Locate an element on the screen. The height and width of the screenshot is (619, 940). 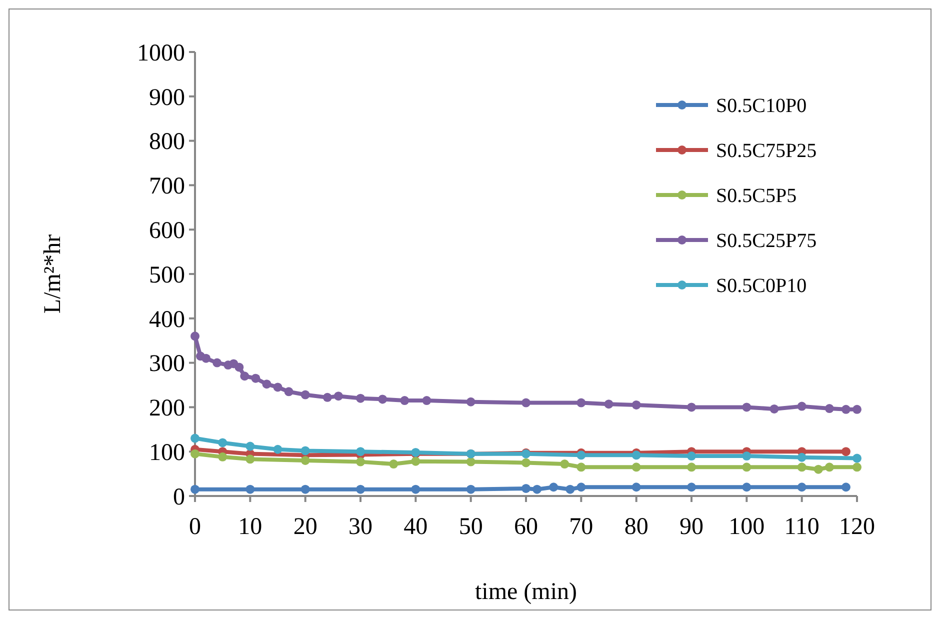
y-tick-label: 1000 is located at coordinates (161, 53).